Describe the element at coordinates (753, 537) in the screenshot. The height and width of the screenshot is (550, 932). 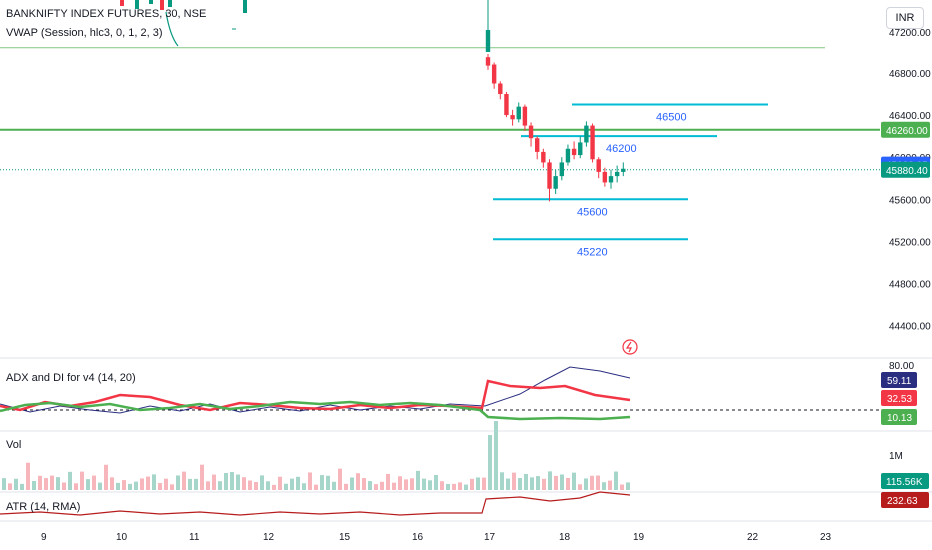
I see `x-tick: 22` at that location.